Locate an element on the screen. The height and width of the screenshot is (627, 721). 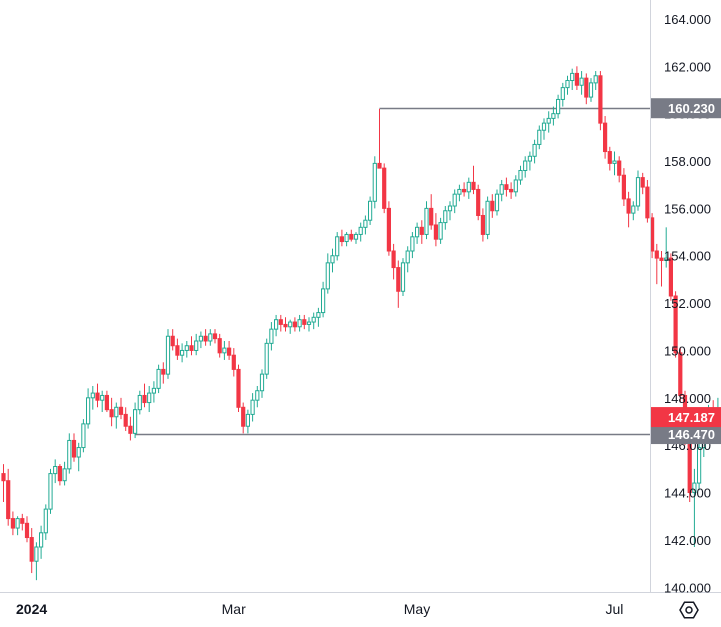
price-tick-label: 140.000 is located at coordinates (687, 587).